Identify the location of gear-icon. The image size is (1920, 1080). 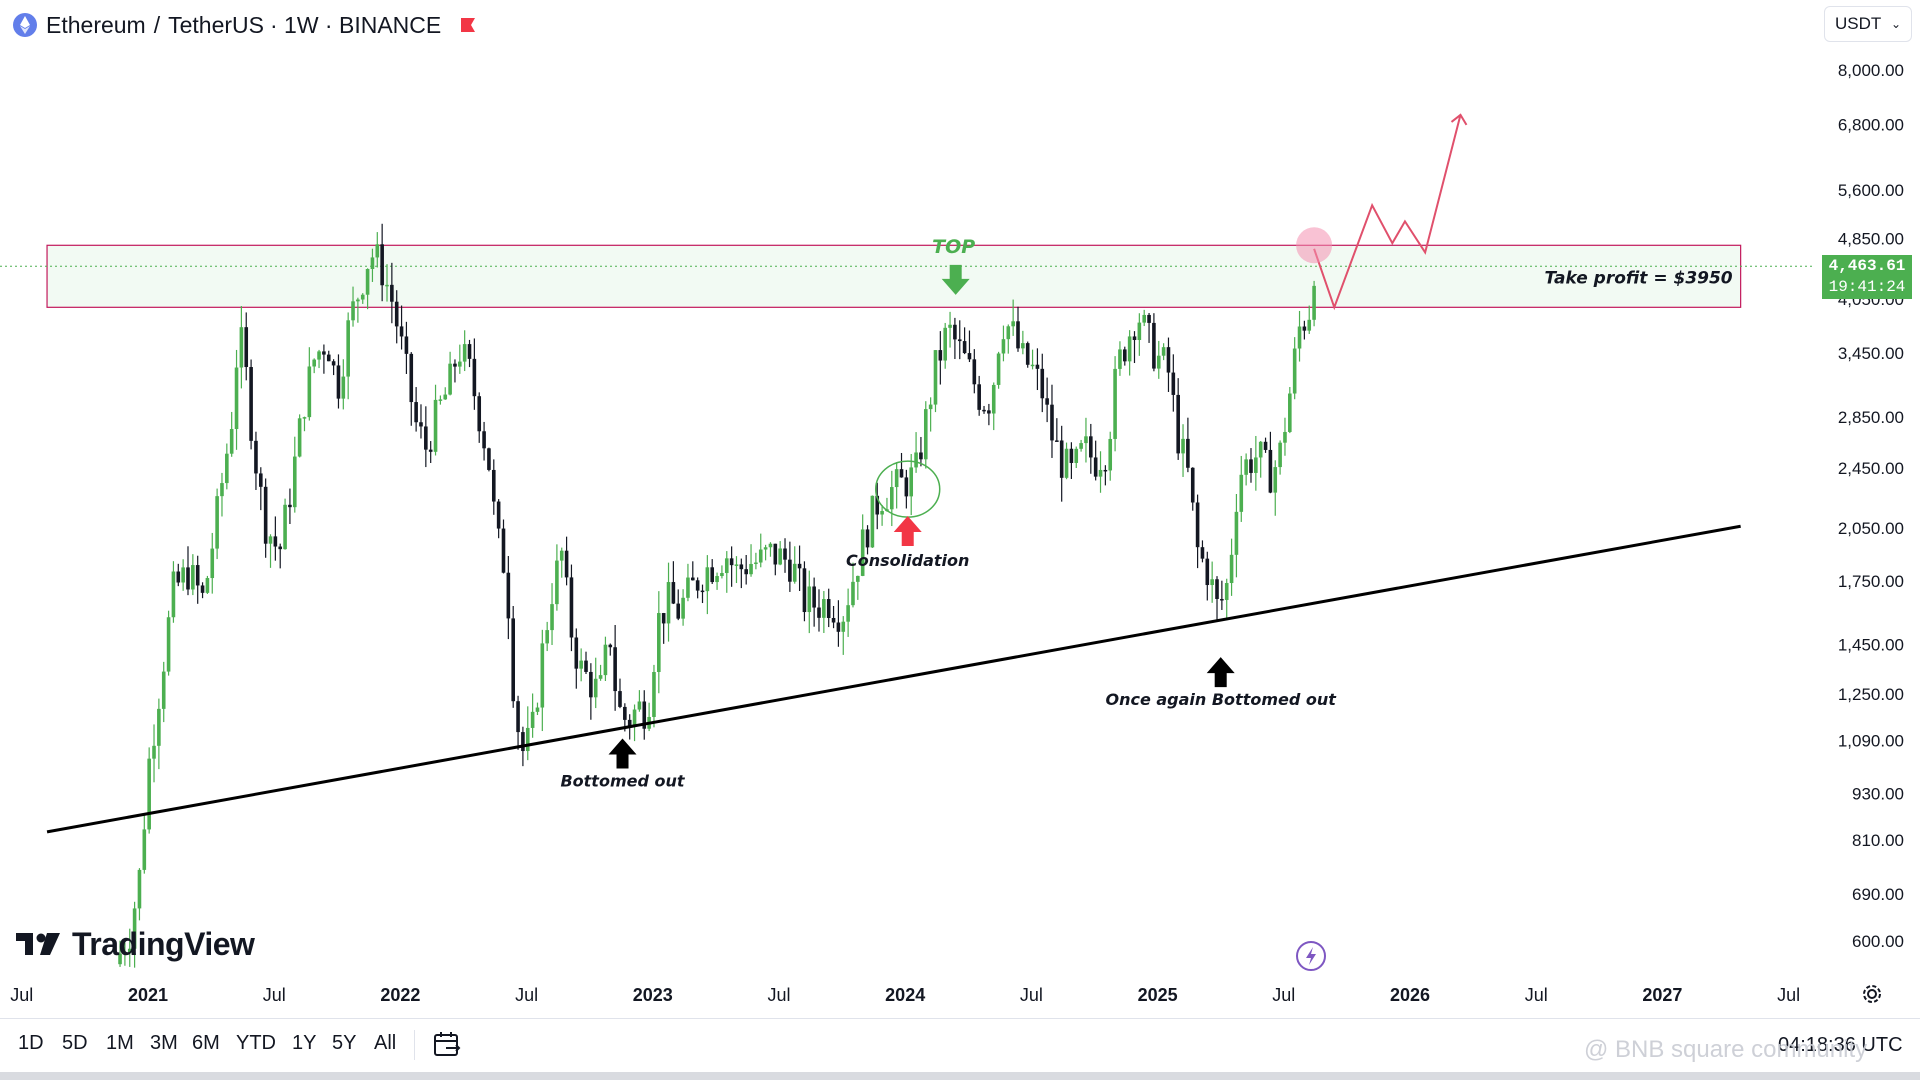
(1872, 994).